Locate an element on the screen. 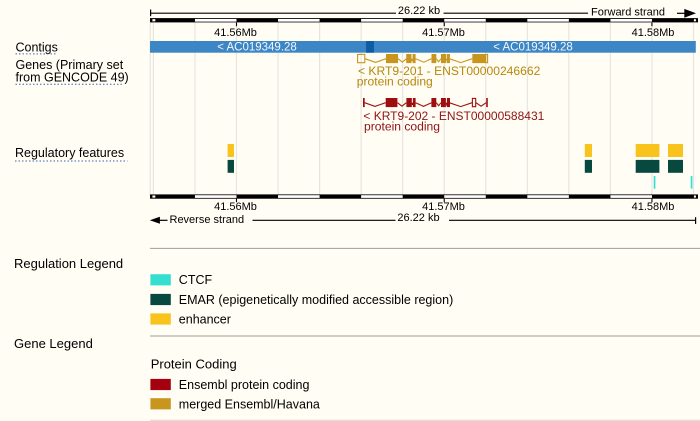  svg-text: Regulation Legend is located at coordinates (68, 263).